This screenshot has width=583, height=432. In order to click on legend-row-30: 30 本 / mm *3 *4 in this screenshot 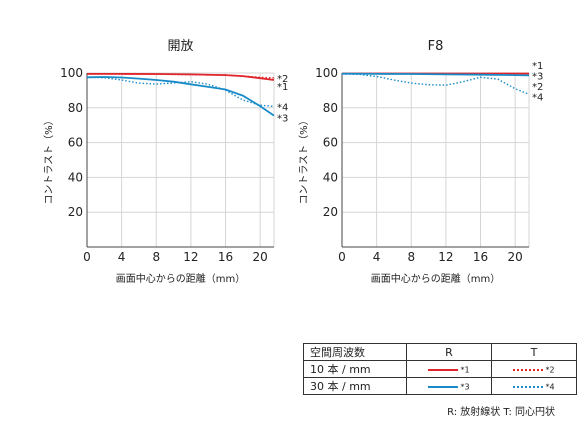, I will do `click(440, 386)`.